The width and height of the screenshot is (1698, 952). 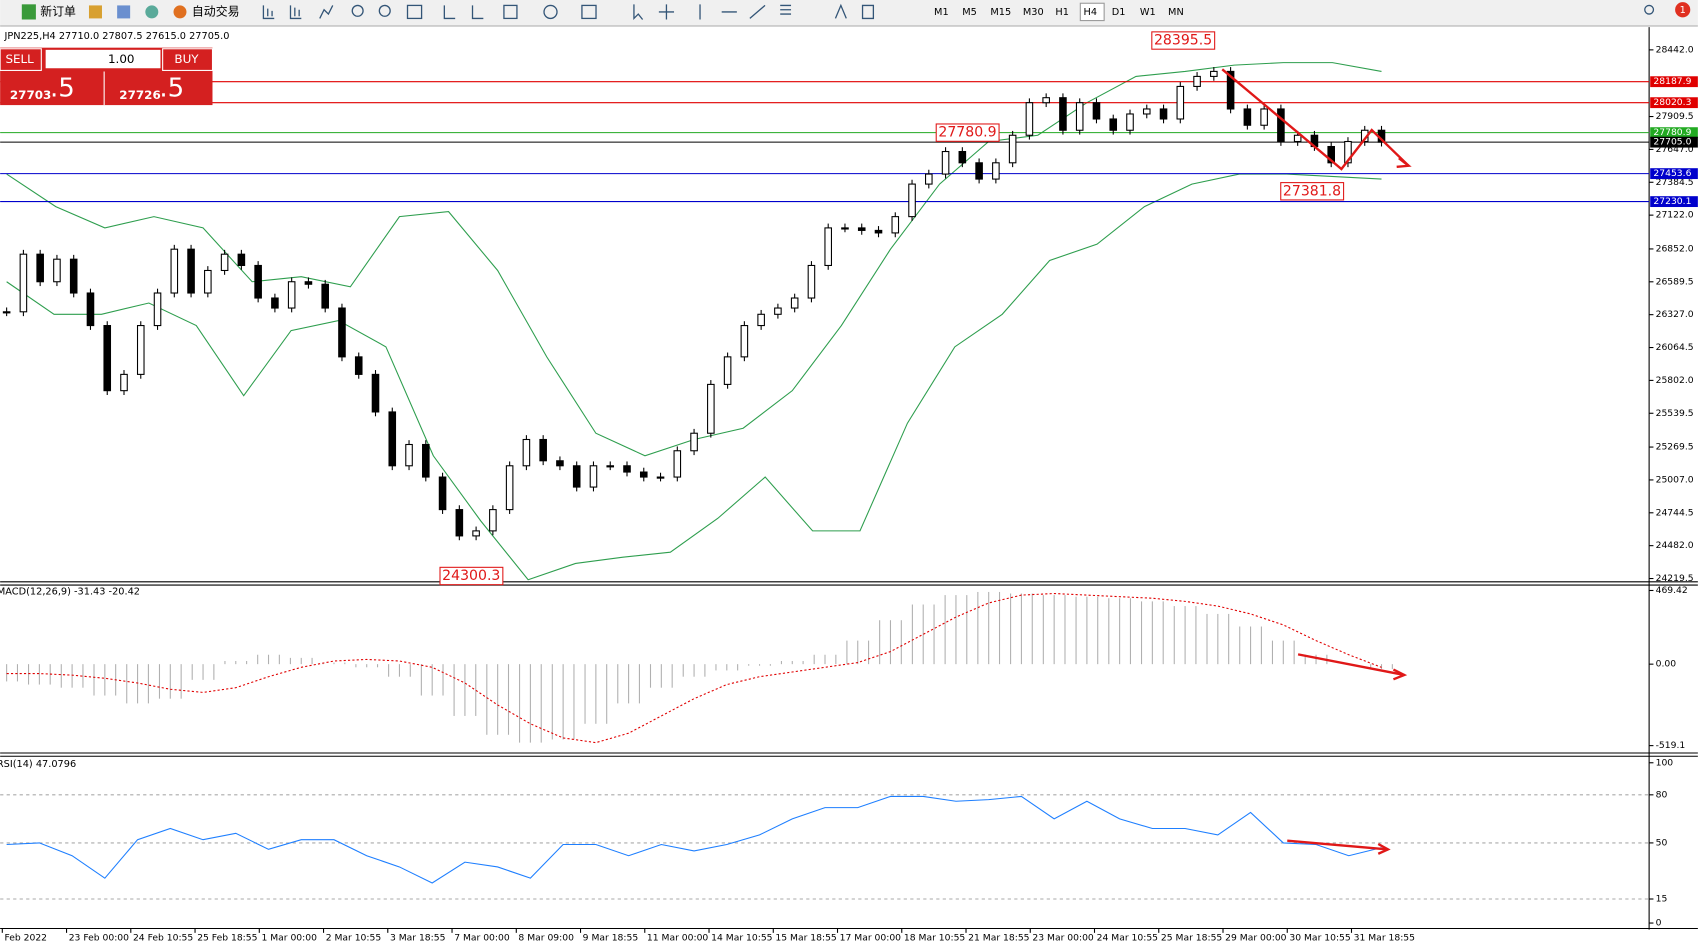 What do you see at coordinates (1683, 10) in the screenshot?
I see `notification-badge` at bounding box center [1683, 10].